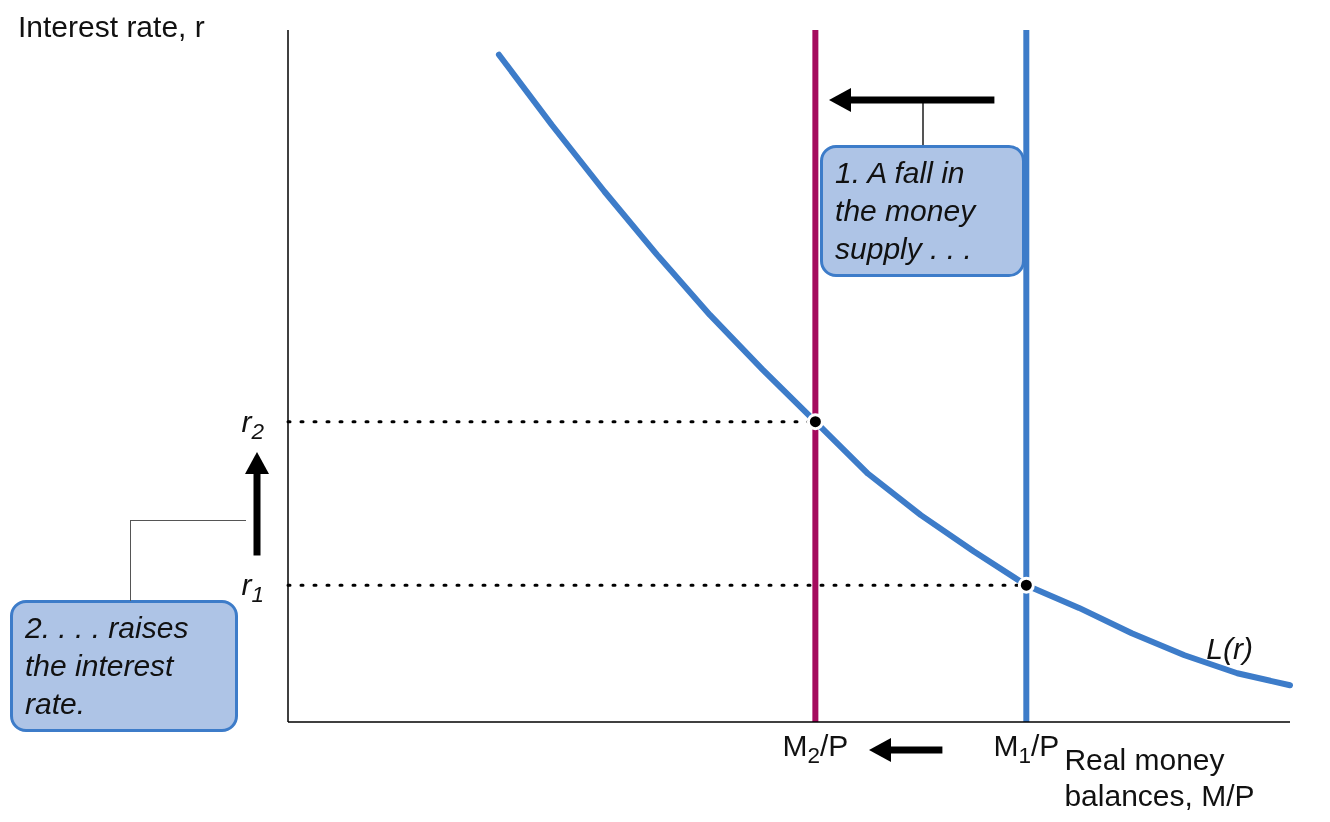 This screenshot has width=1330, height=822. What do you see at coordinates (252, 588) in the screenshot?
I see `series-label: r$_{1}$` at bounding box center [252, 588].